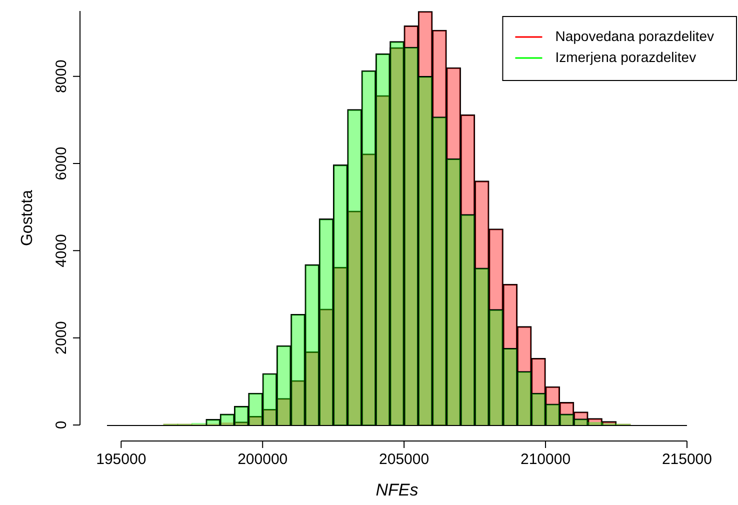 The height and width of the screenshot is (505, 738). Describe the element at coordinates (61, 77) in the screenshot. I see `y-tick-label: 8000` at that location.